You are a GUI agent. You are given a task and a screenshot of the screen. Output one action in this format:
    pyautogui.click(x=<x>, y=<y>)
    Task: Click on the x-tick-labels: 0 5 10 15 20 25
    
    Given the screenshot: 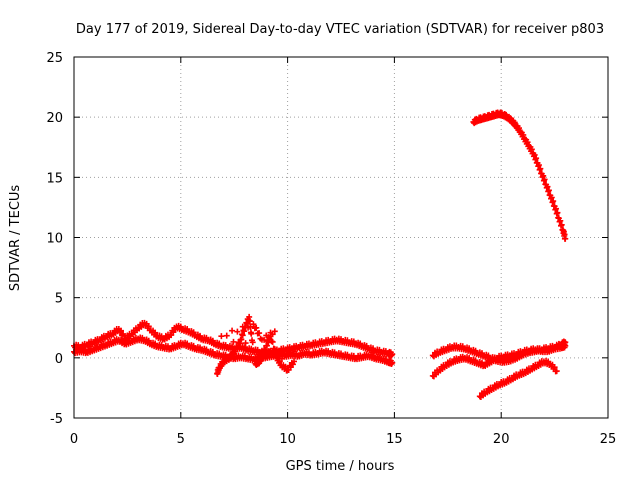 What is the action you would take?
    pyautogui.click(x=343, y=439)
    